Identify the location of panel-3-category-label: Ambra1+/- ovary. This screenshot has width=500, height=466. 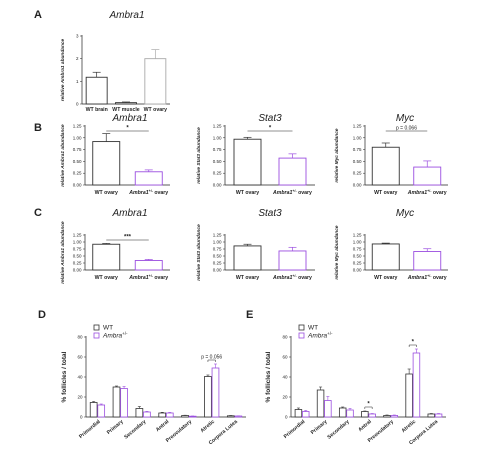
(292, 192).